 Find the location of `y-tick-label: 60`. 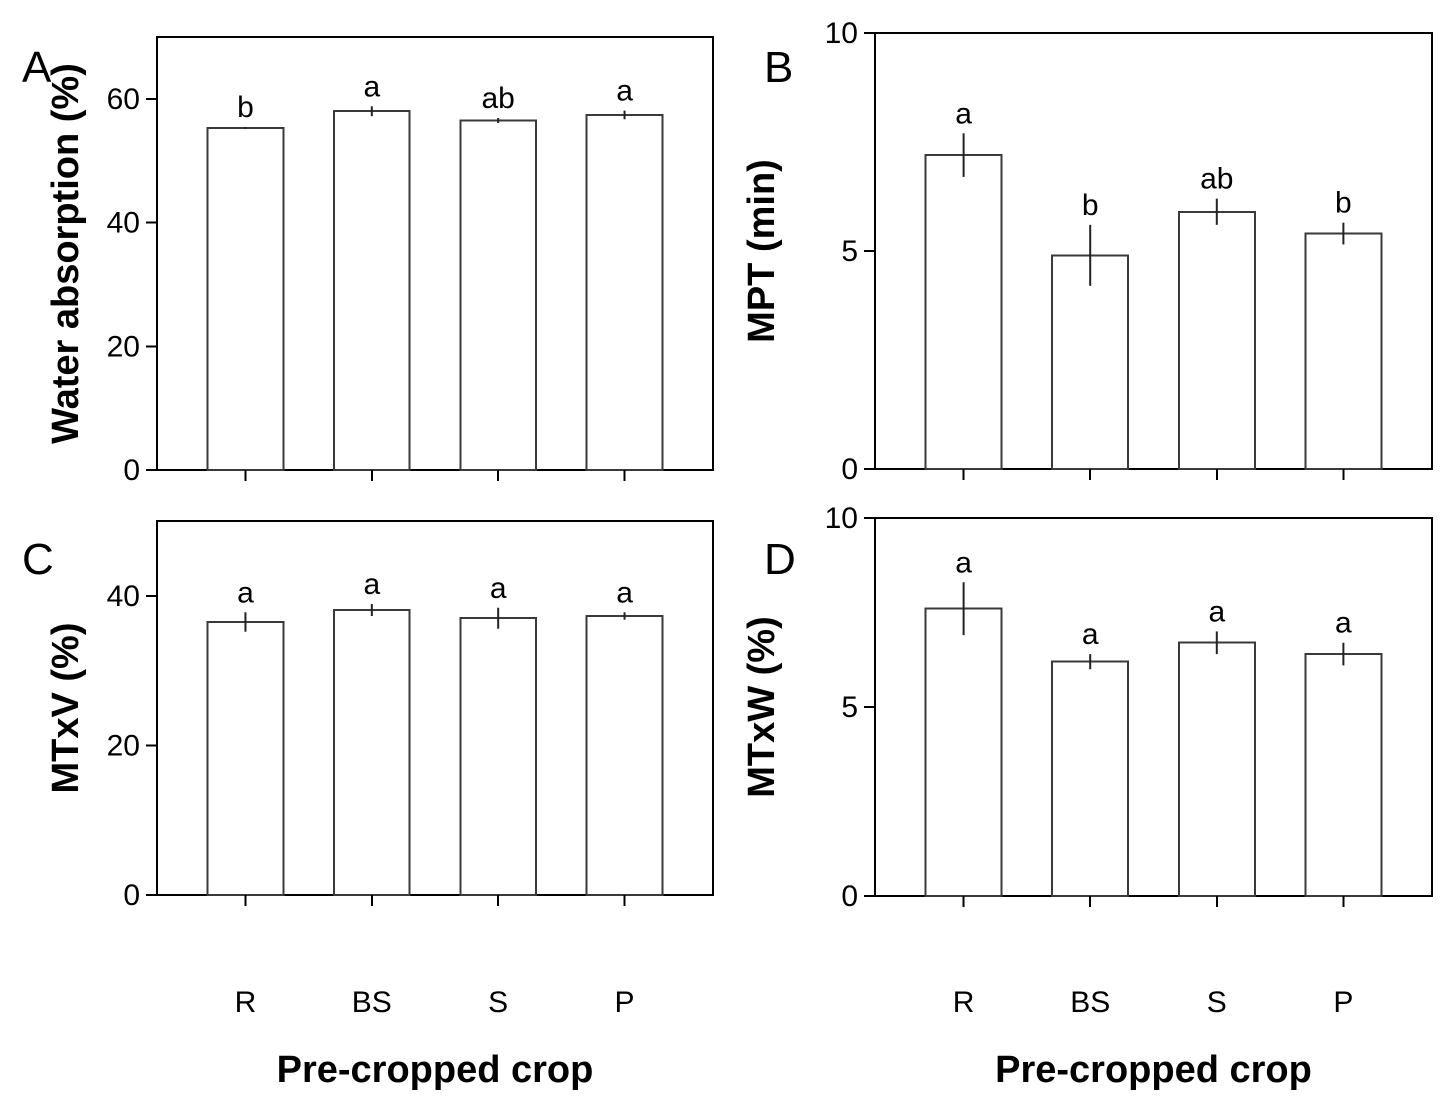

y-tick-label: 60 is located at coordinates (123, 99).